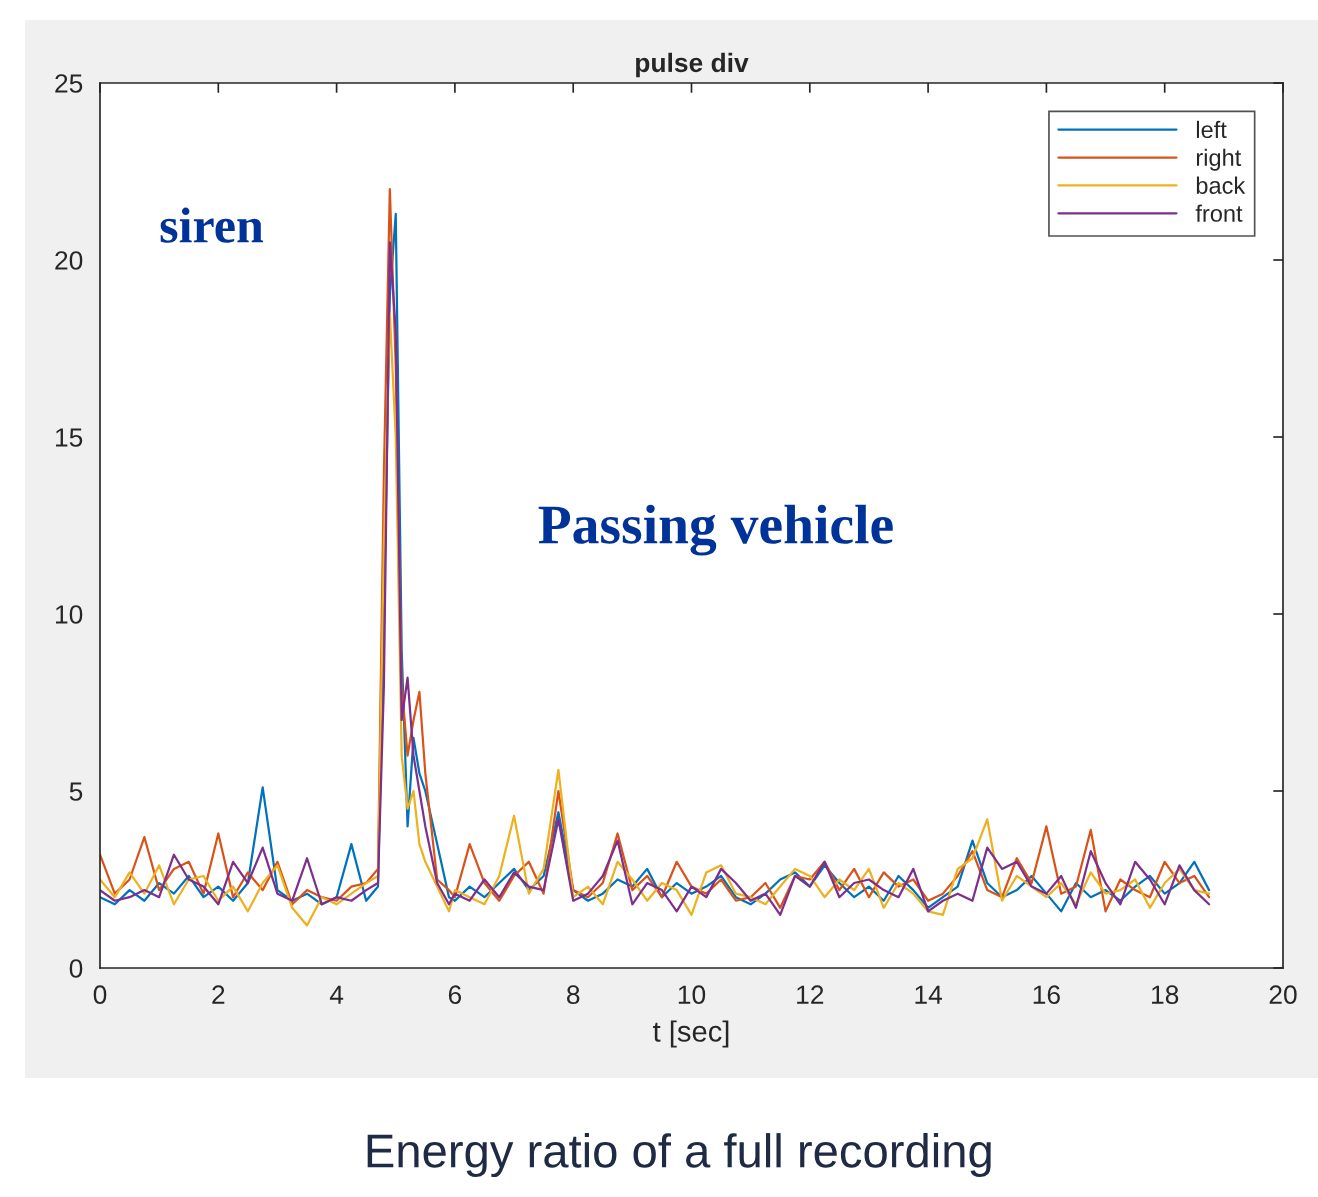 This screenshot has height=1197, width=1318. I want to click on legend-label: left, so click(1211, 129).